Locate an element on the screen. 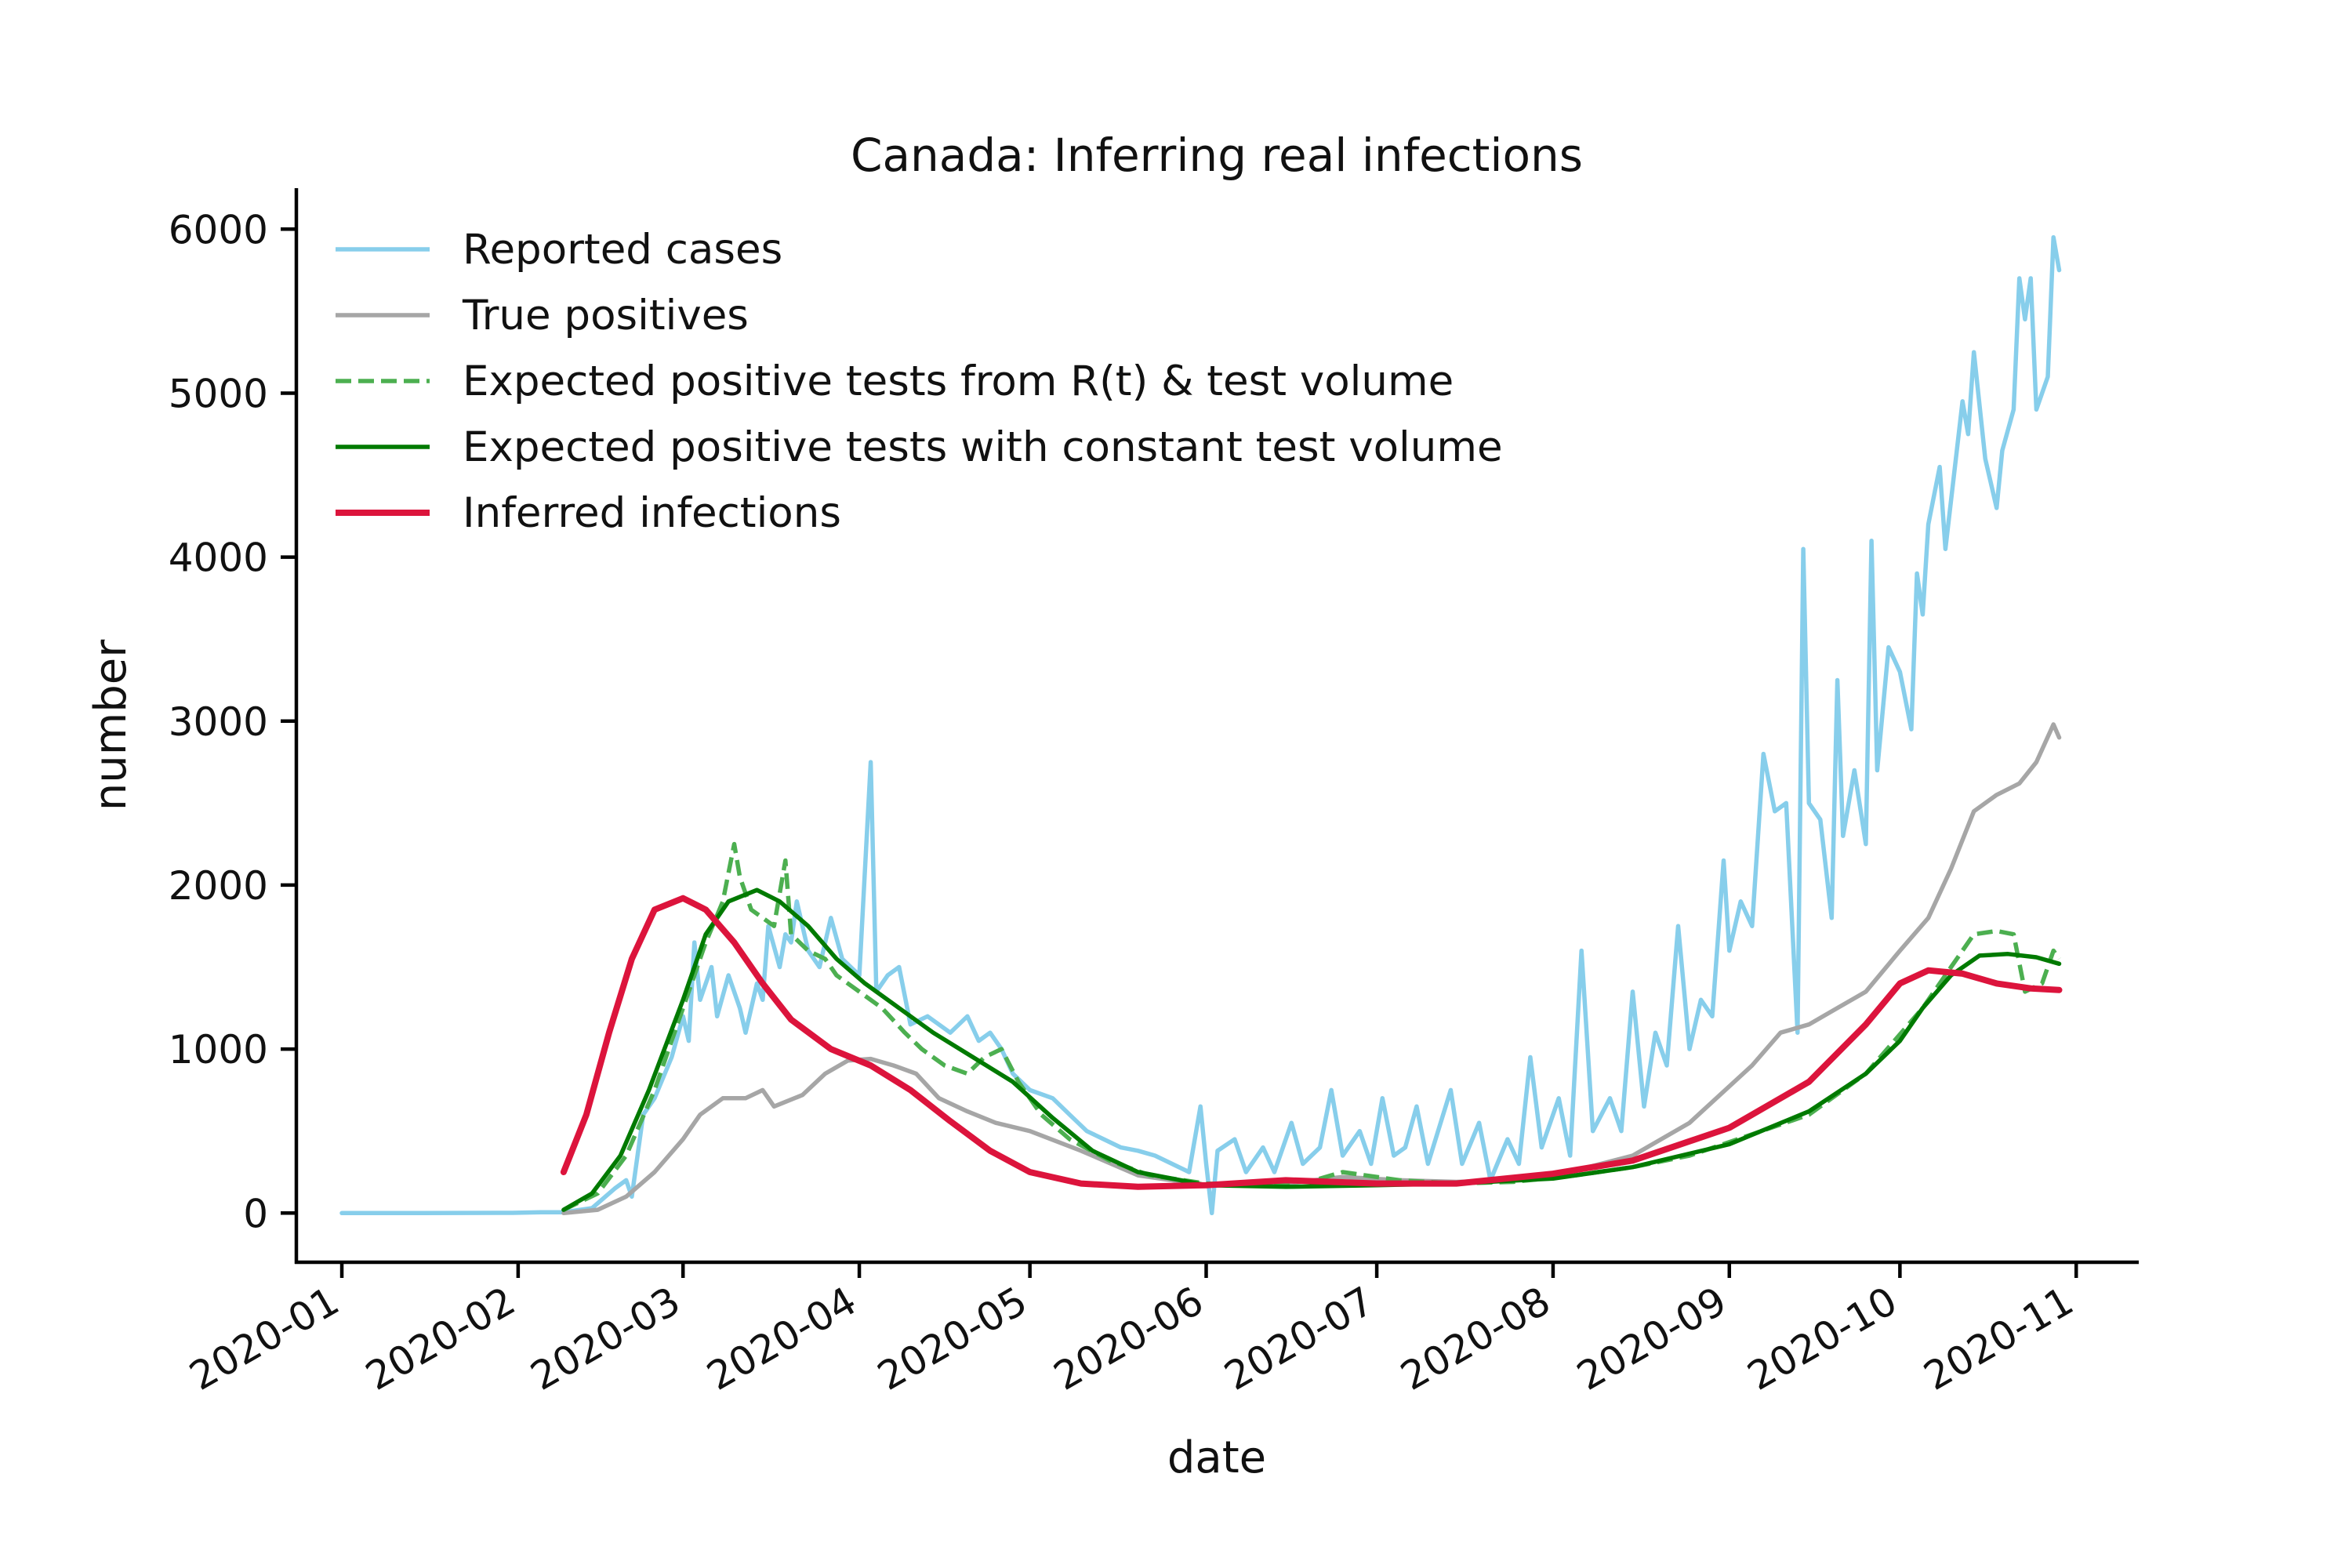 The width and height of the screenshot is (2352, 1568). x-tick-label: 2020-07 is located at coordinates (1299, 1338).